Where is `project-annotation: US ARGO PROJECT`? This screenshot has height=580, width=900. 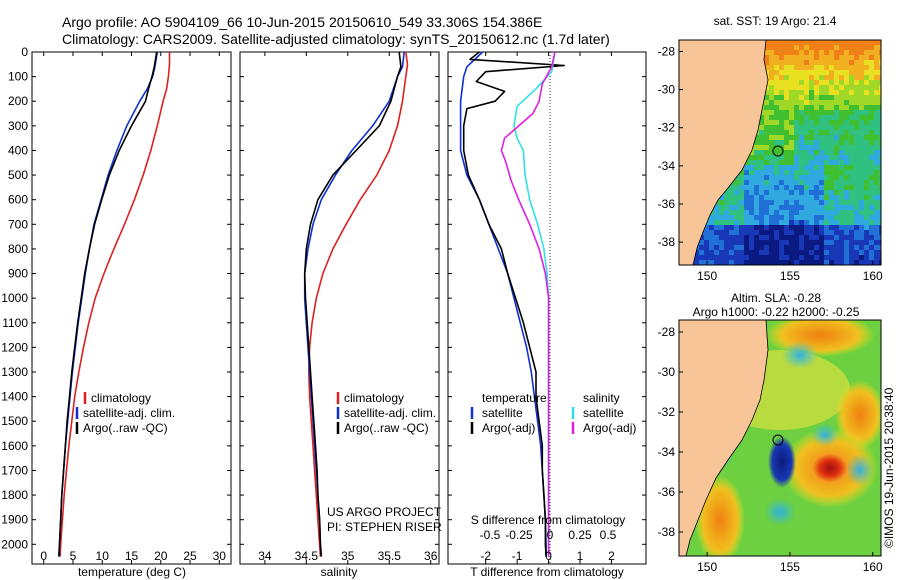
project-annotation: US ARGO PROJECT is located at coordinates (384, 512).